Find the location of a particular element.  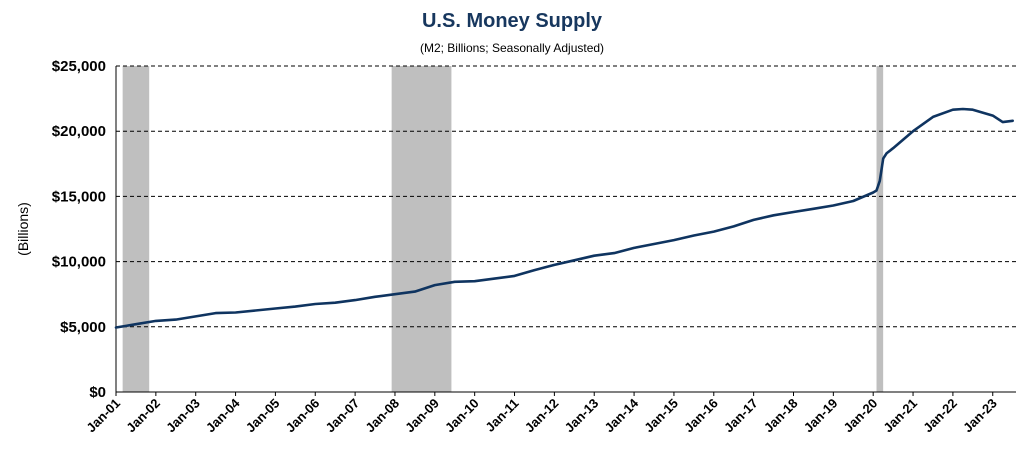

x-tick-label: Jan-14 is located at coordinates (621, 415).